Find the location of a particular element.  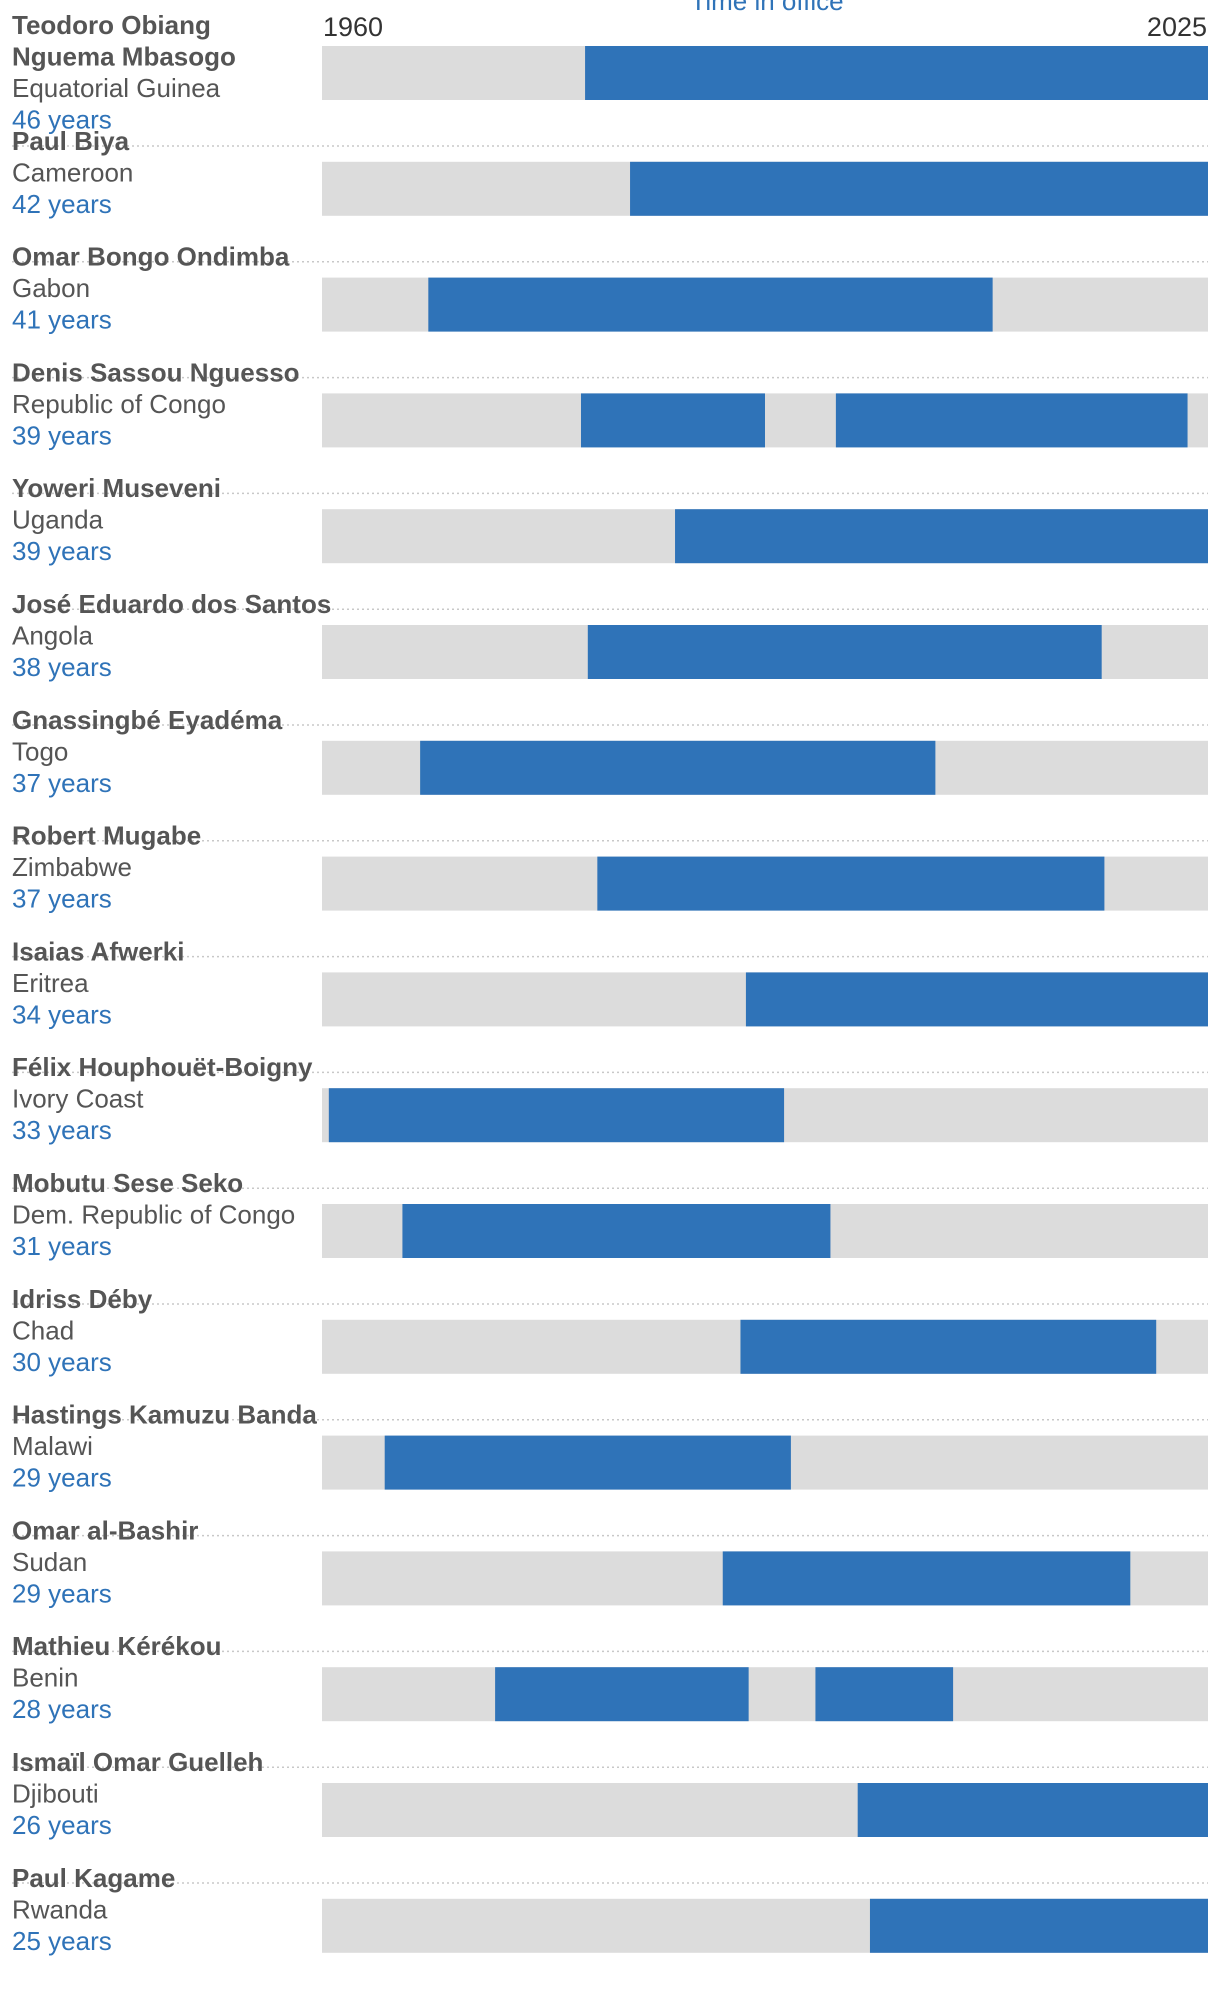

leader-11-years-label: 31 years is located at coordinates (62, 1246).